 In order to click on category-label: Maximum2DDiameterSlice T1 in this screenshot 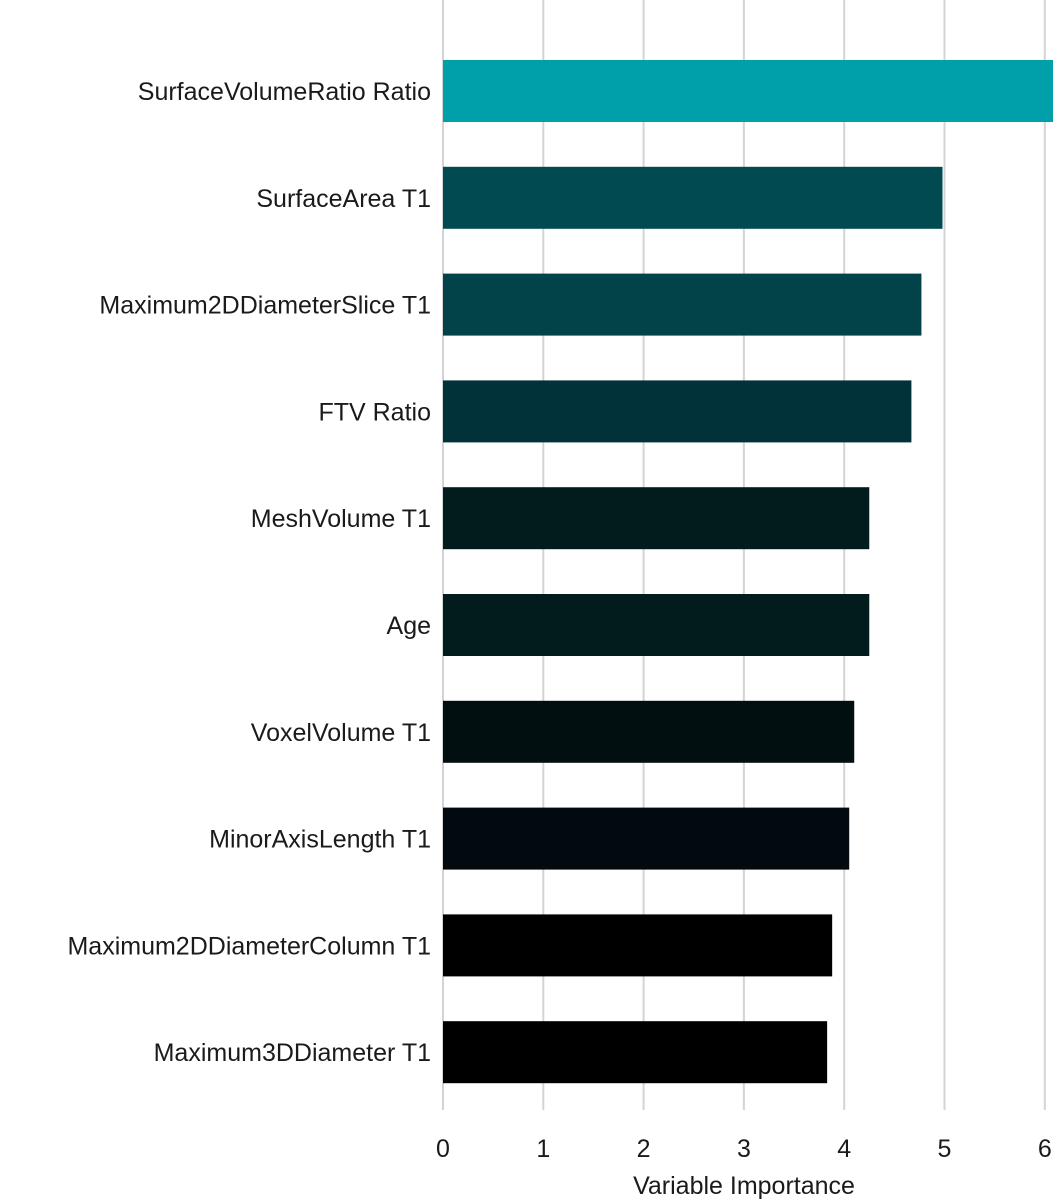, I will do `click(265, 306)`.